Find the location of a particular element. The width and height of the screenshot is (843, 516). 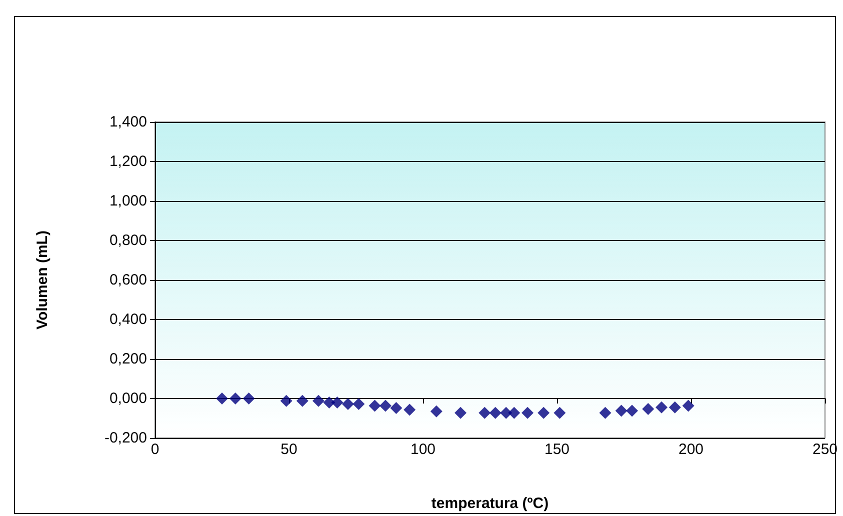

x-tick-label: 100 is located at coordinates (423, 449).